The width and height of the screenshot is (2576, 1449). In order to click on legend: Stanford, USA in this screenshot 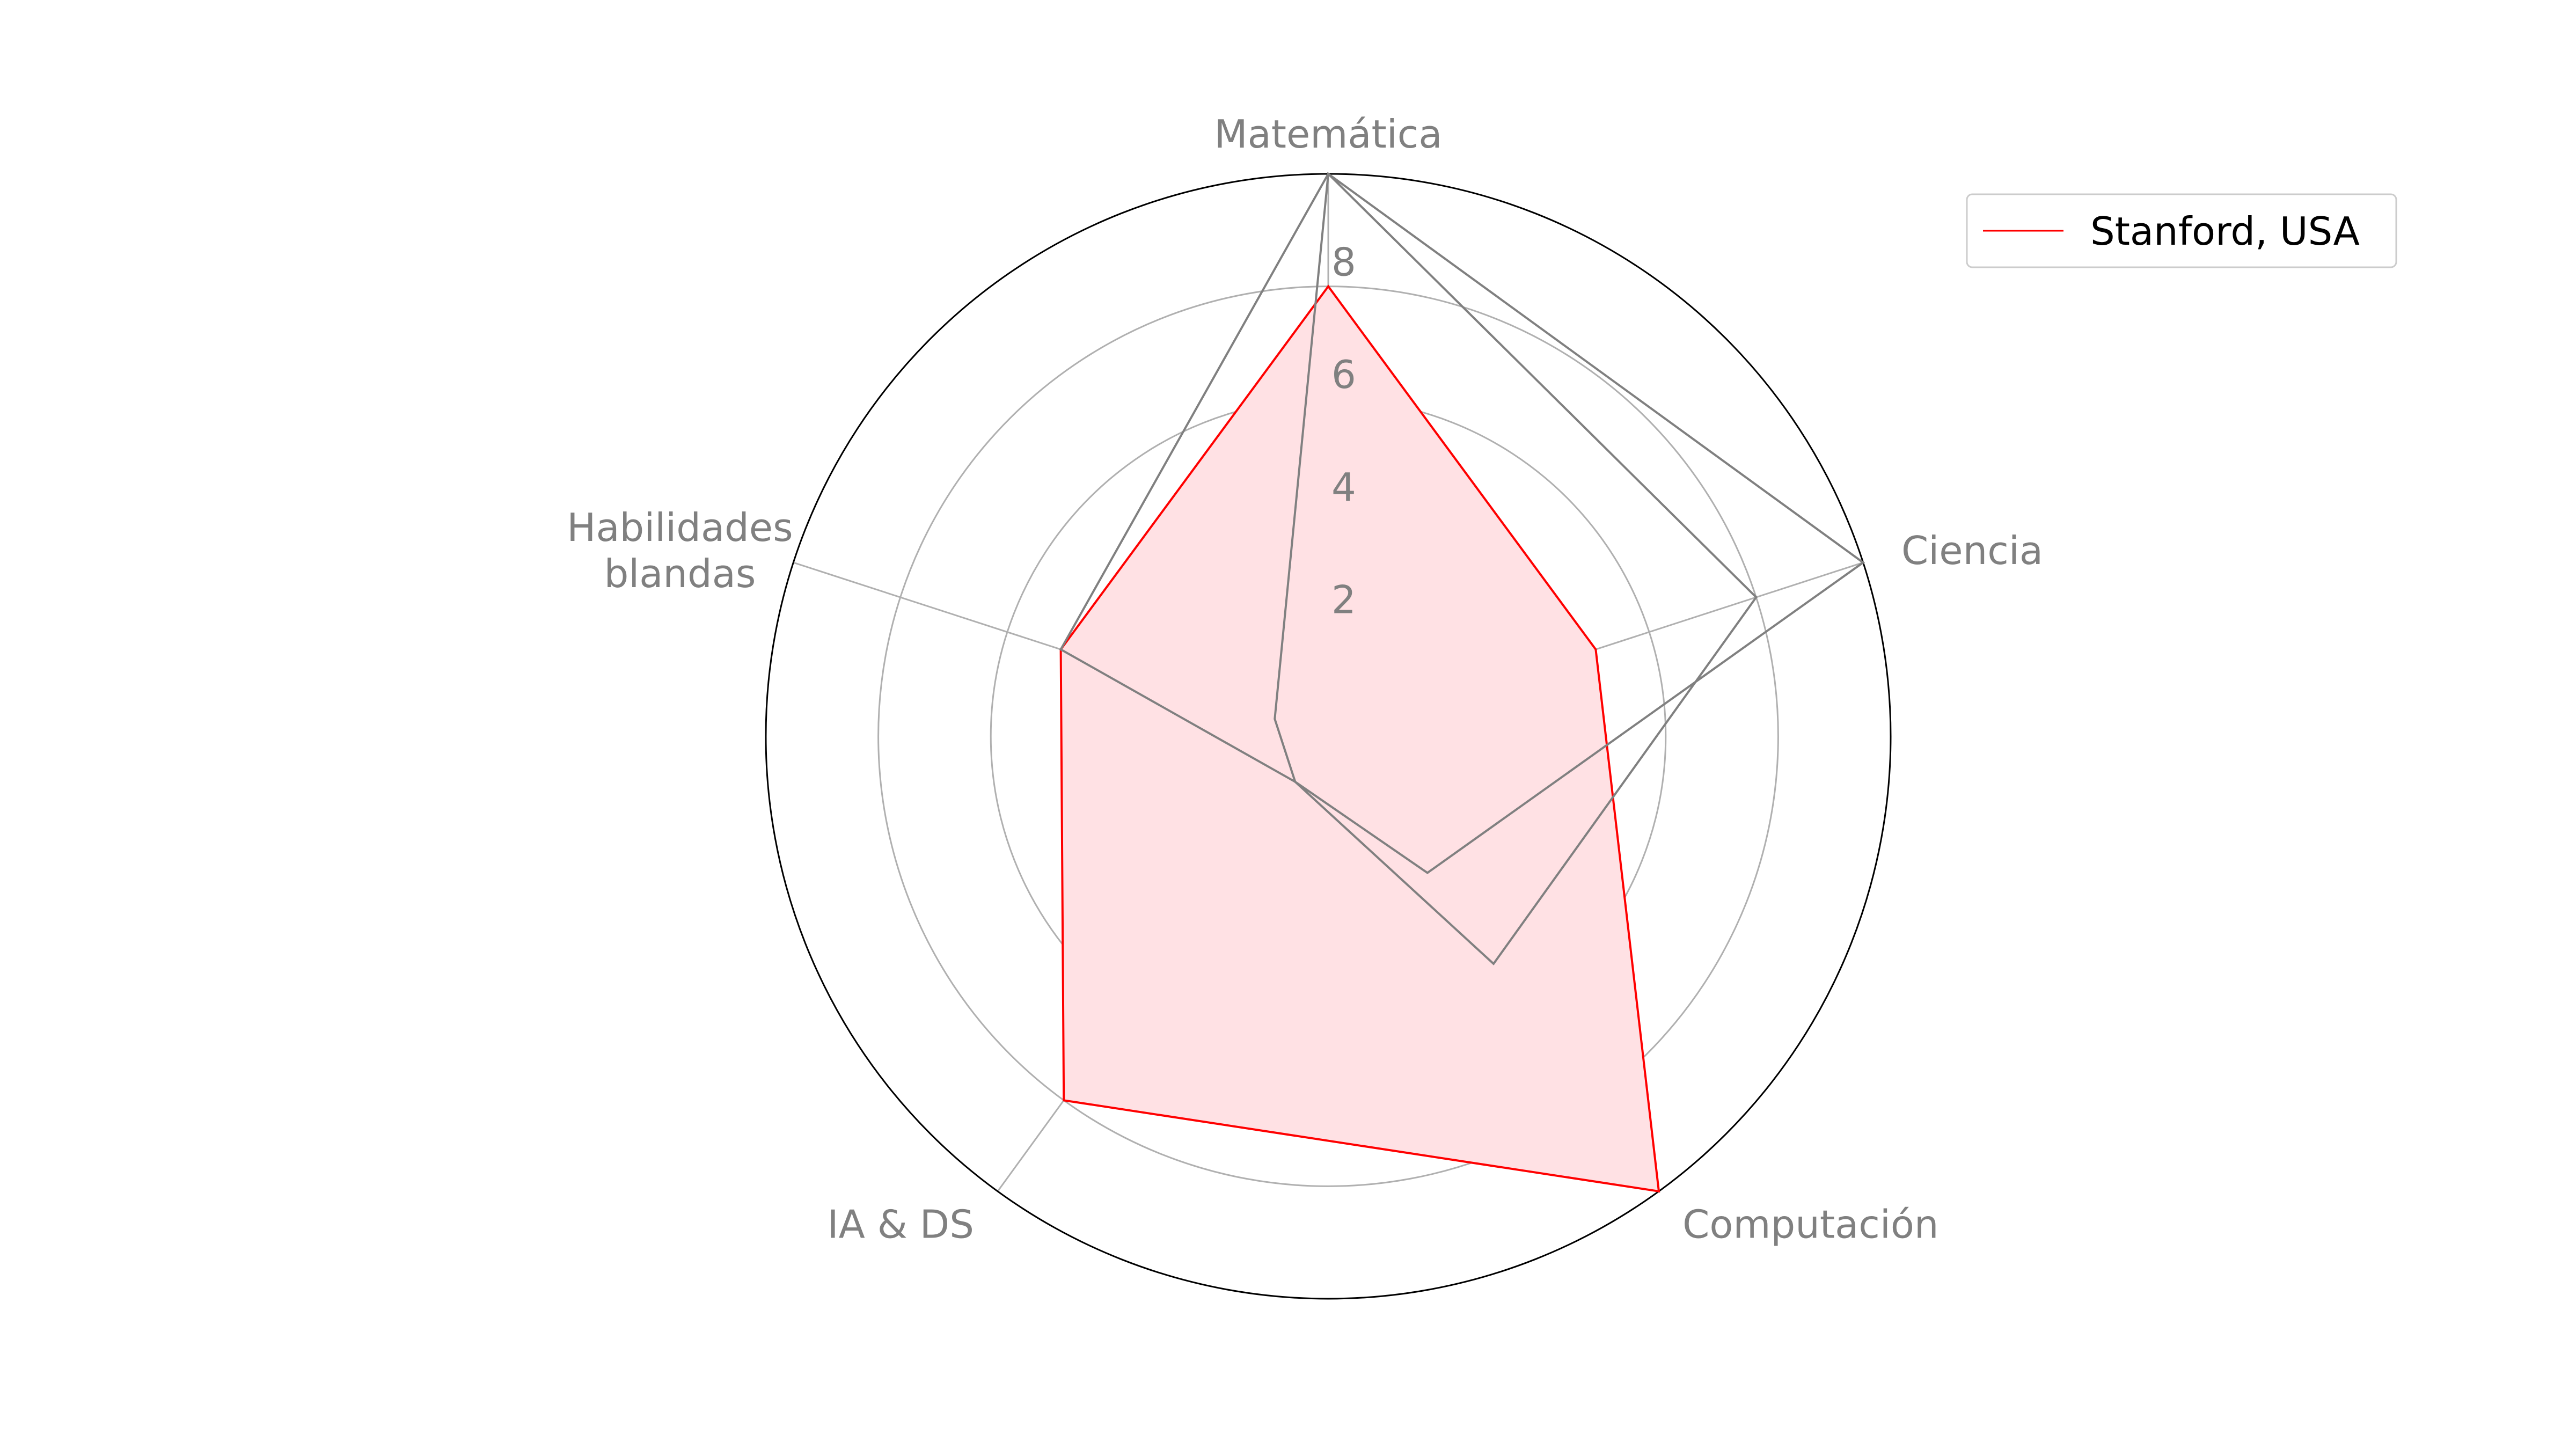, I will do `click(2181, 230)`.